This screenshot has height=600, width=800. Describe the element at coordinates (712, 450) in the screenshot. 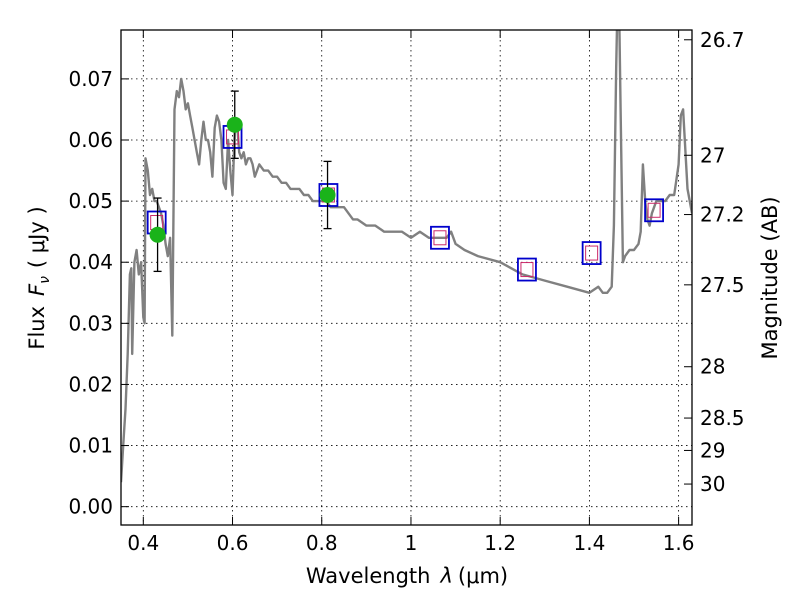

I see `magnitude-tick-label: 29` at that location.